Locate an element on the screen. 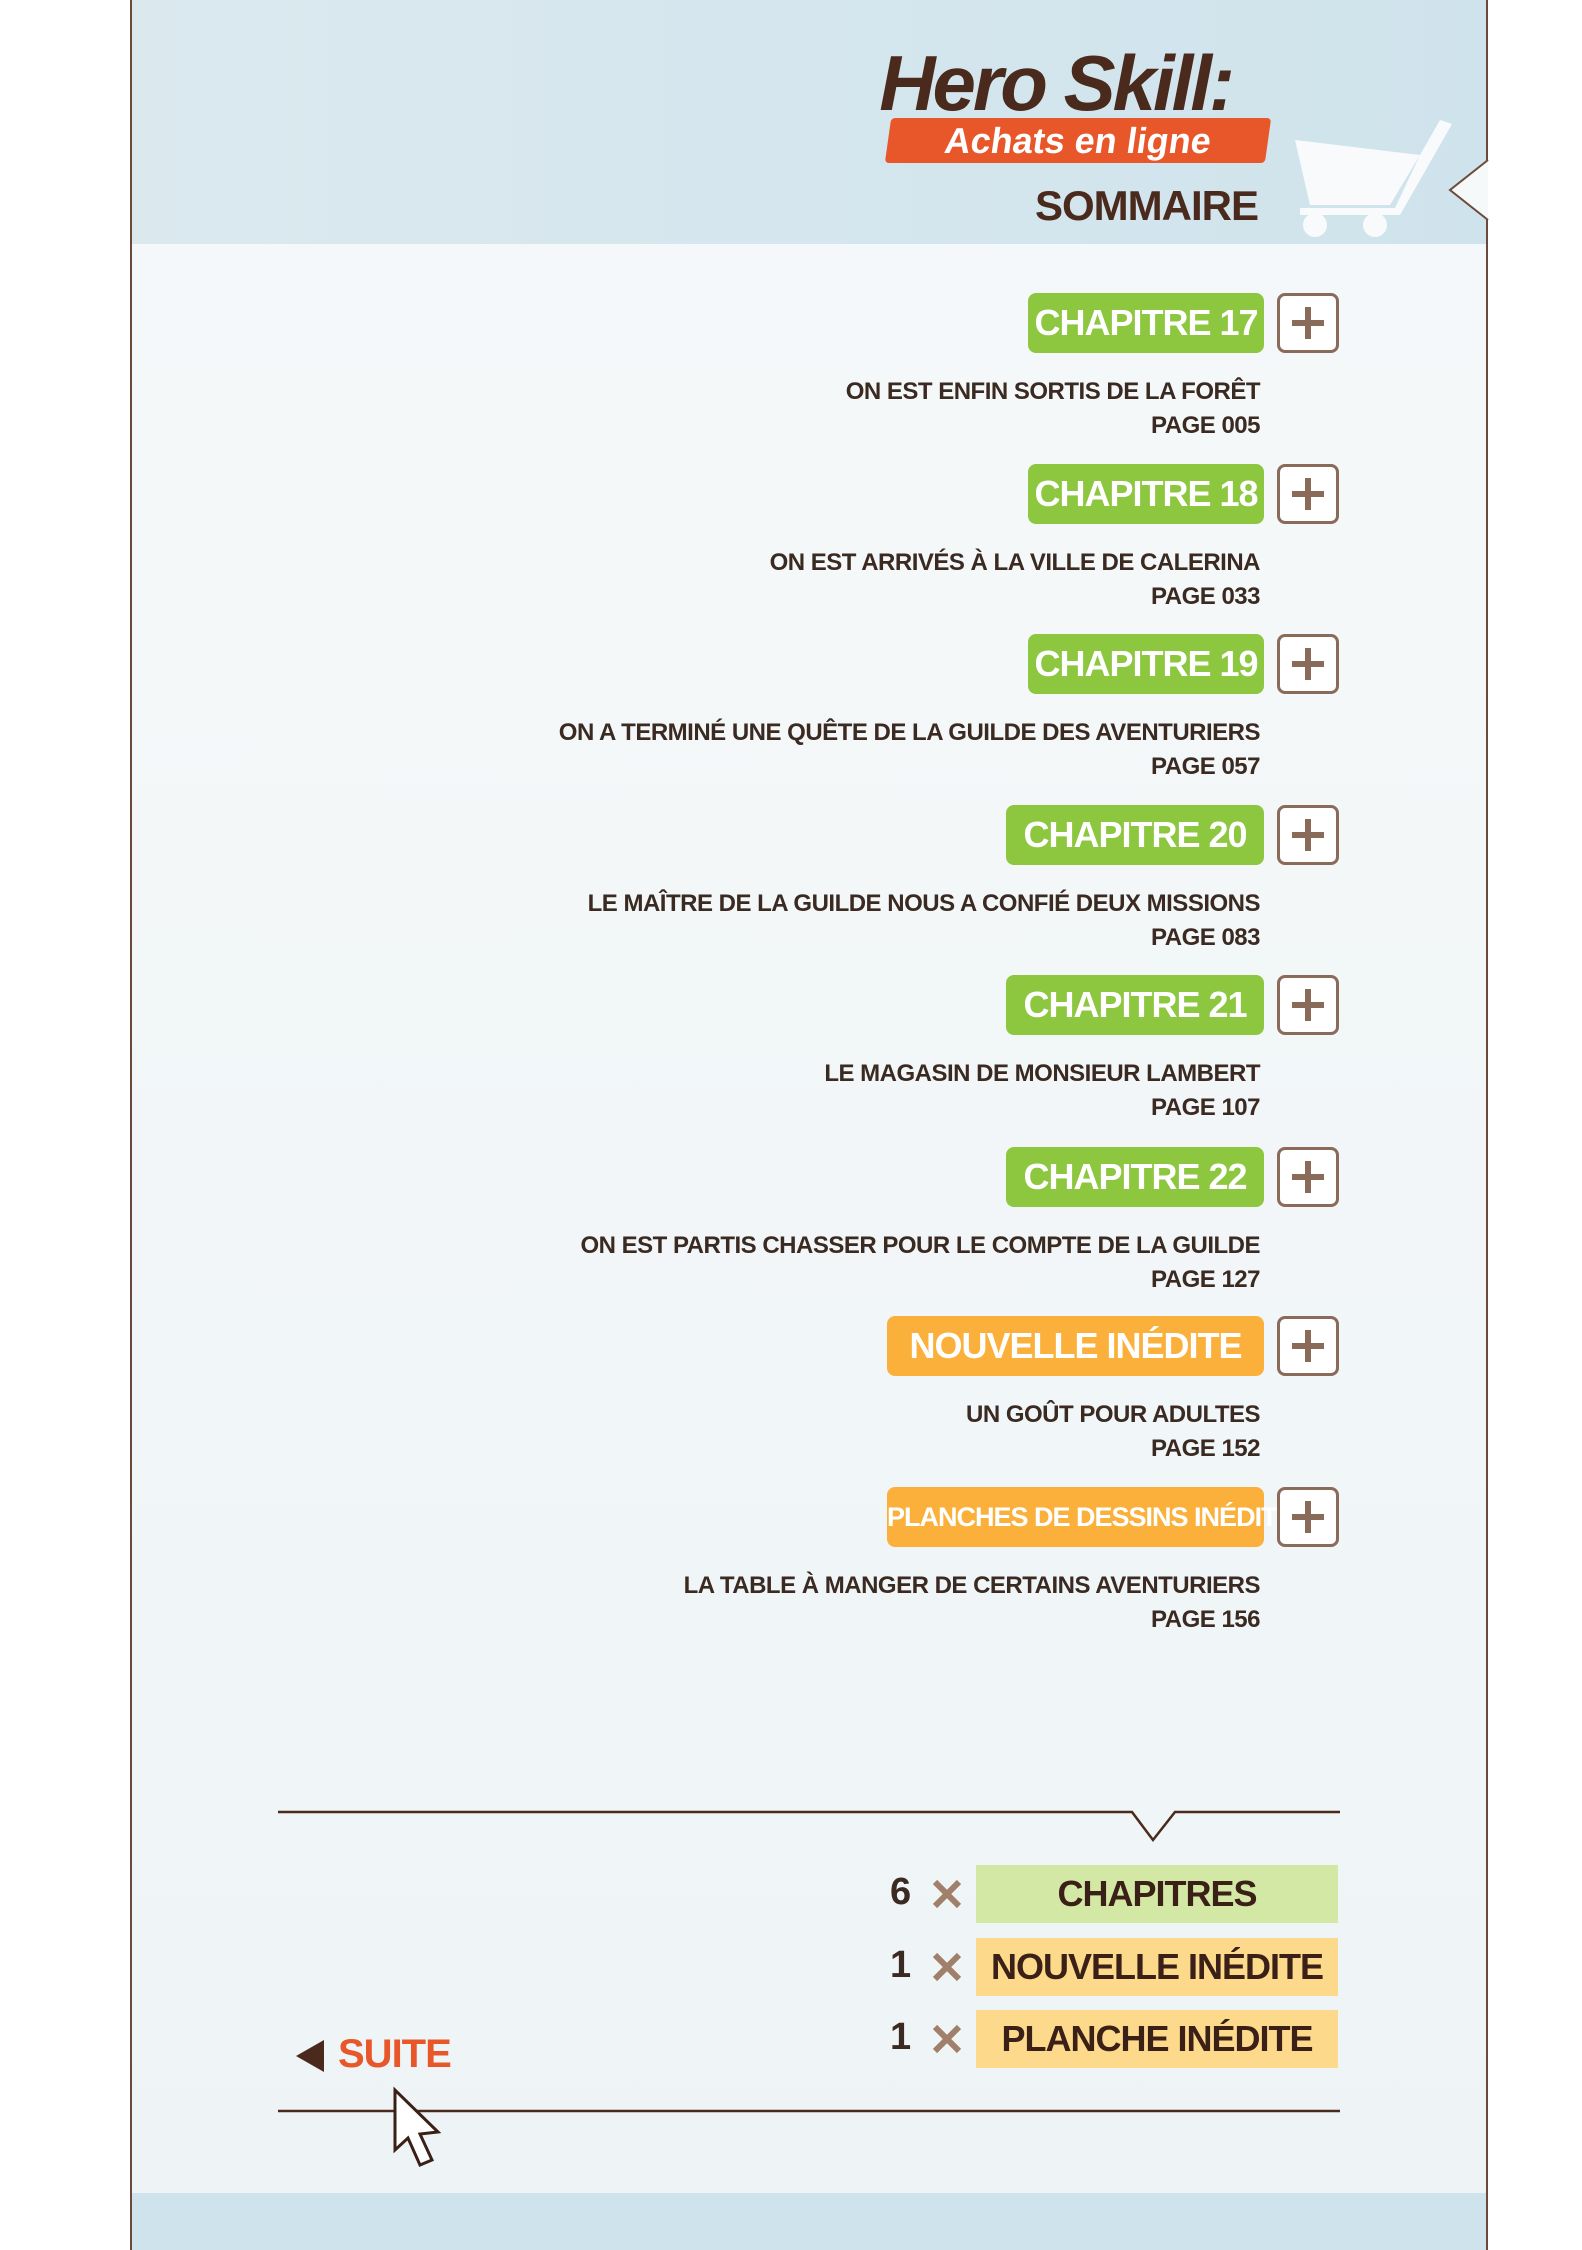 The height and width of the screenshot is (2250, 1582). title: Hero Skill: is located at coordinates (1057, 83).